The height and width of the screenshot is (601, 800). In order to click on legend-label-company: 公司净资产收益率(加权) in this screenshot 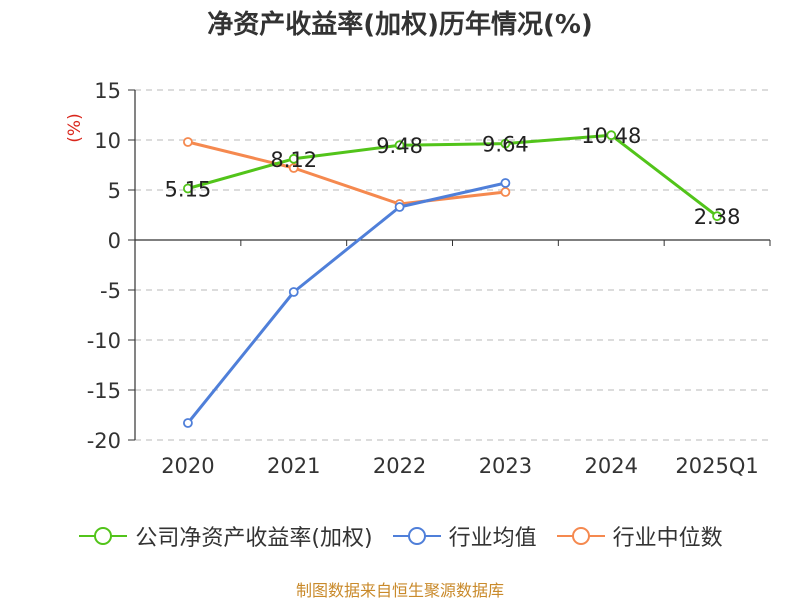, I will do `click(254, 538)`.